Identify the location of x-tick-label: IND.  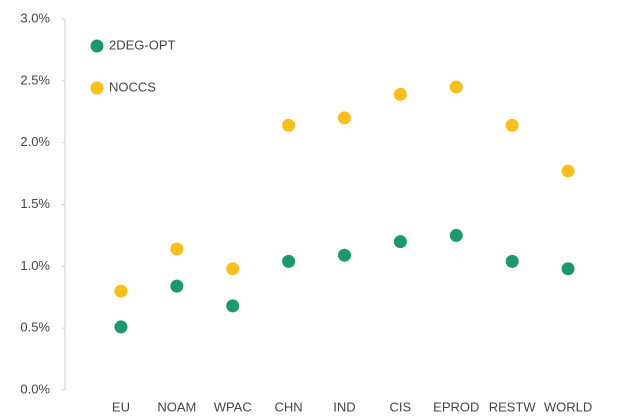
(344, 406).